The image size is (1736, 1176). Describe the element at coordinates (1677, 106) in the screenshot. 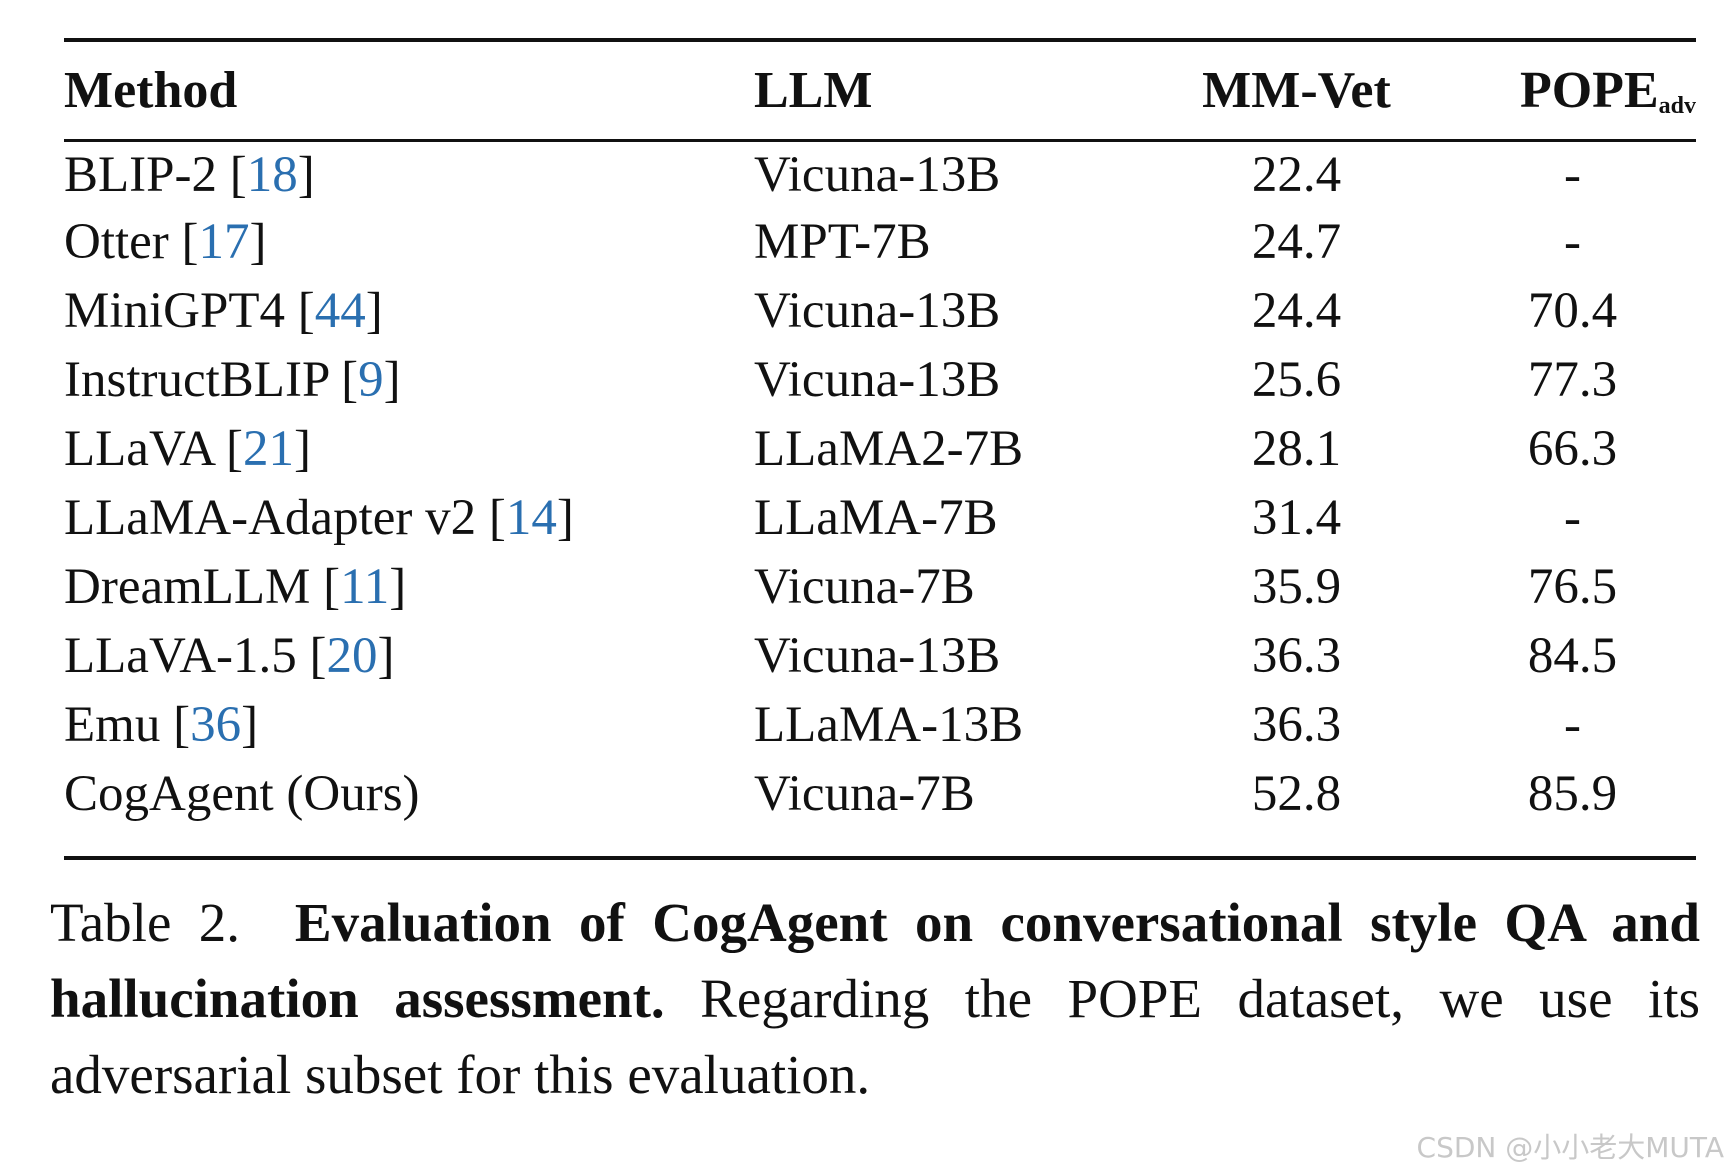

I see `pope-header-subscript: adv` at that location.